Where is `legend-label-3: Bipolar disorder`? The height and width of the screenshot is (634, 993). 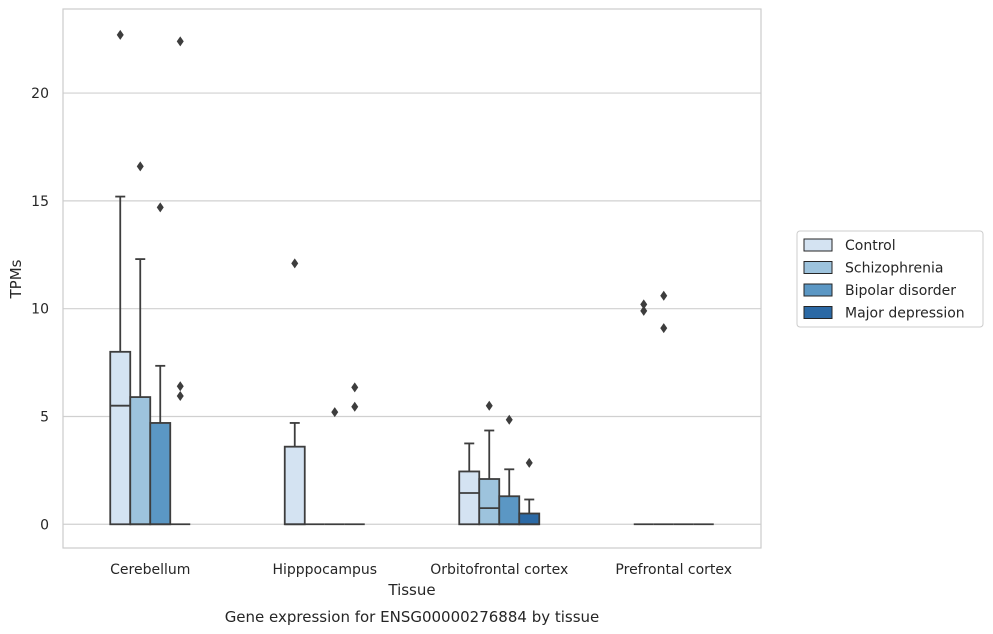
legend-label-3: Bipolar disorder is located at coordinates (900, 291).